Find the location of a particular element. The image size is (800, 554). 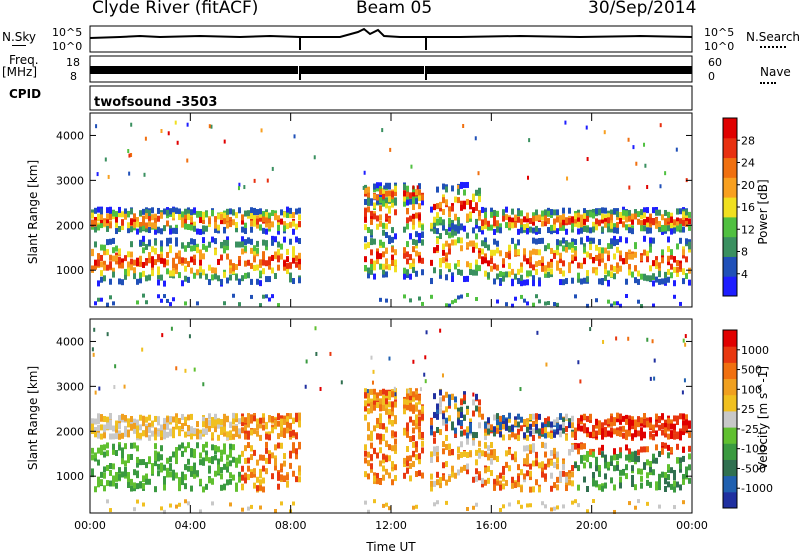

colorbar-segment is located at coordinates (730, 246).